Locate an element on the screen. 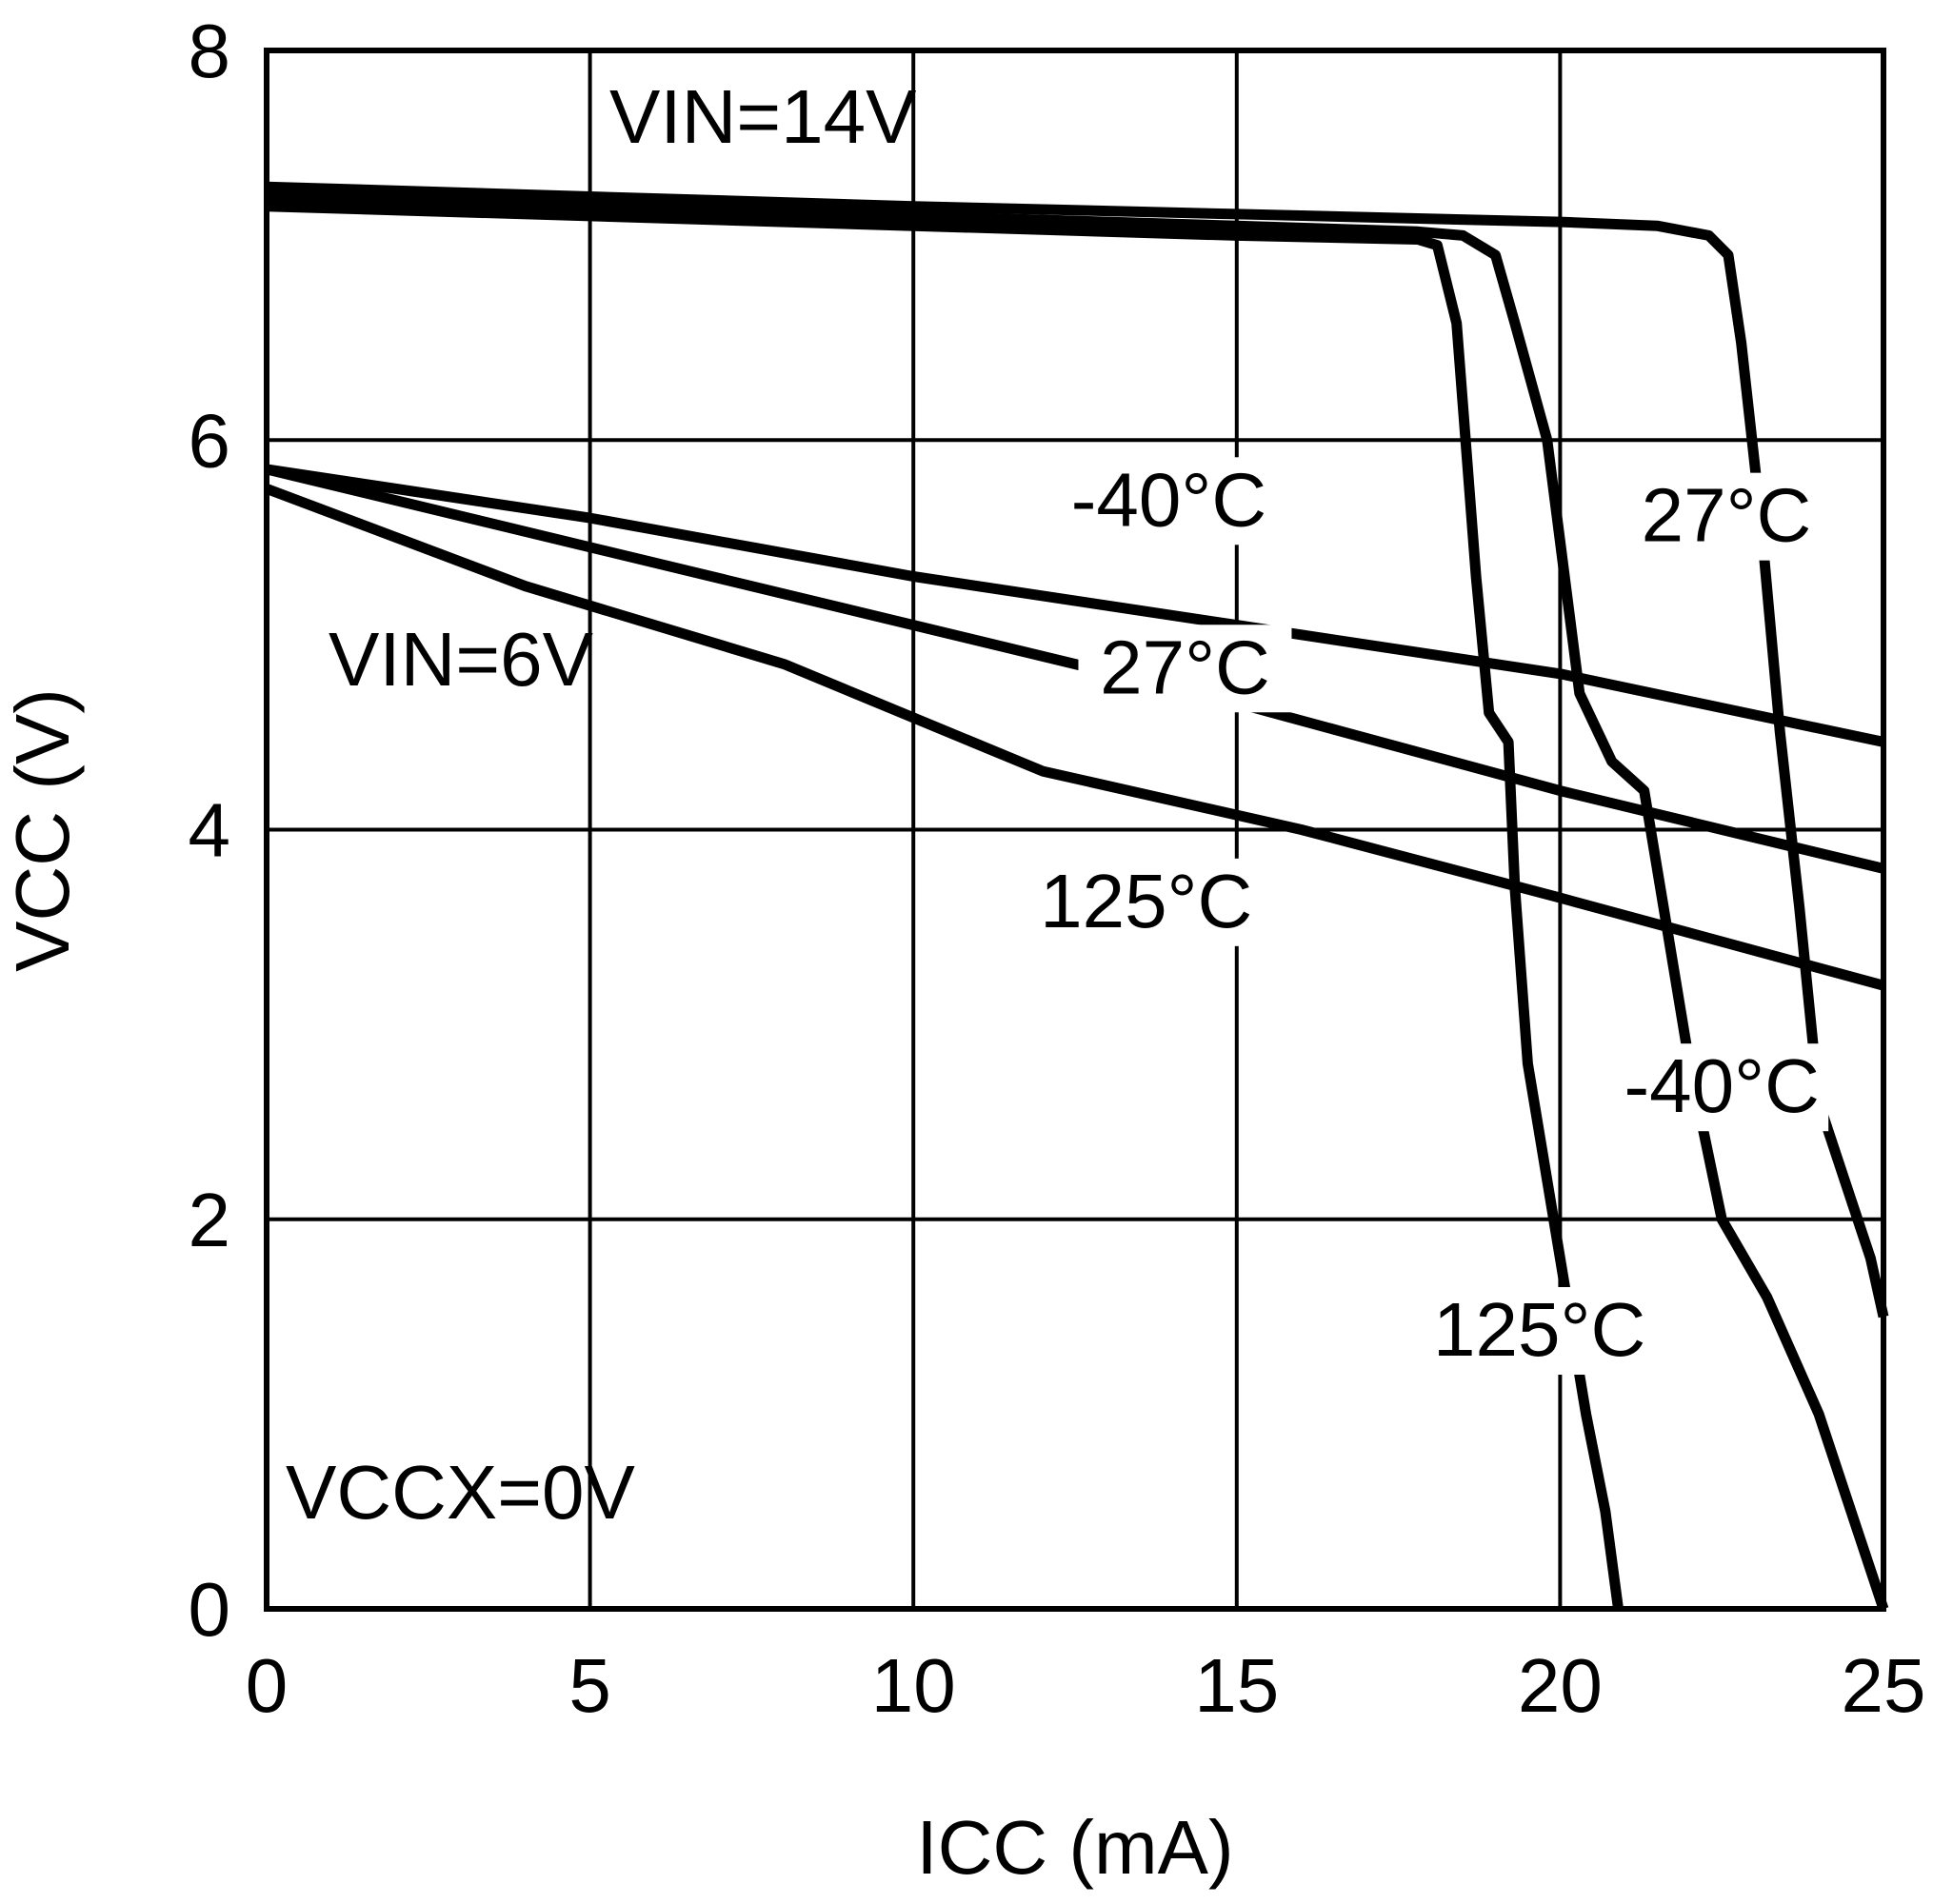 The height and width of the screenshot is (1904, 1933). x-tick-15: 15 is located at coordinates (1236, 1685).